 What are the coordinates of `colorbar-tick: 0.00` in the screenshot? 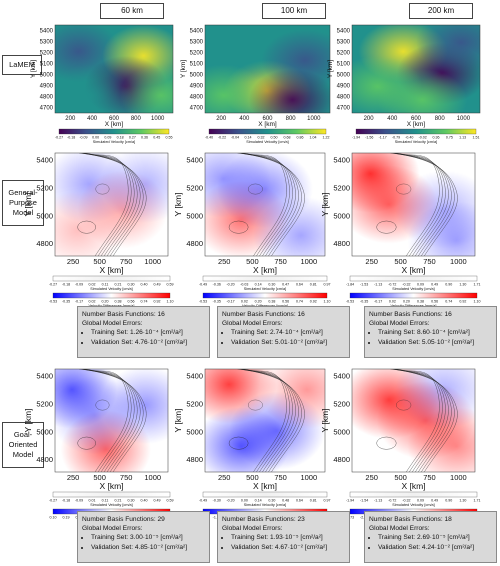 It's located at (95, 138).